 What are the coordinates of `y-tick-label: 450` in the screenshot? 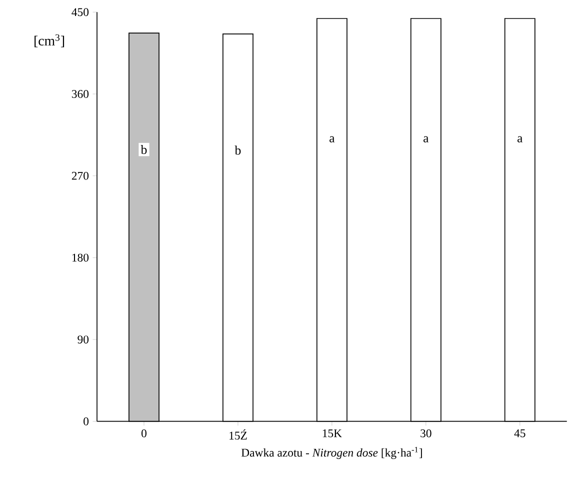 It's located at (80, 12).